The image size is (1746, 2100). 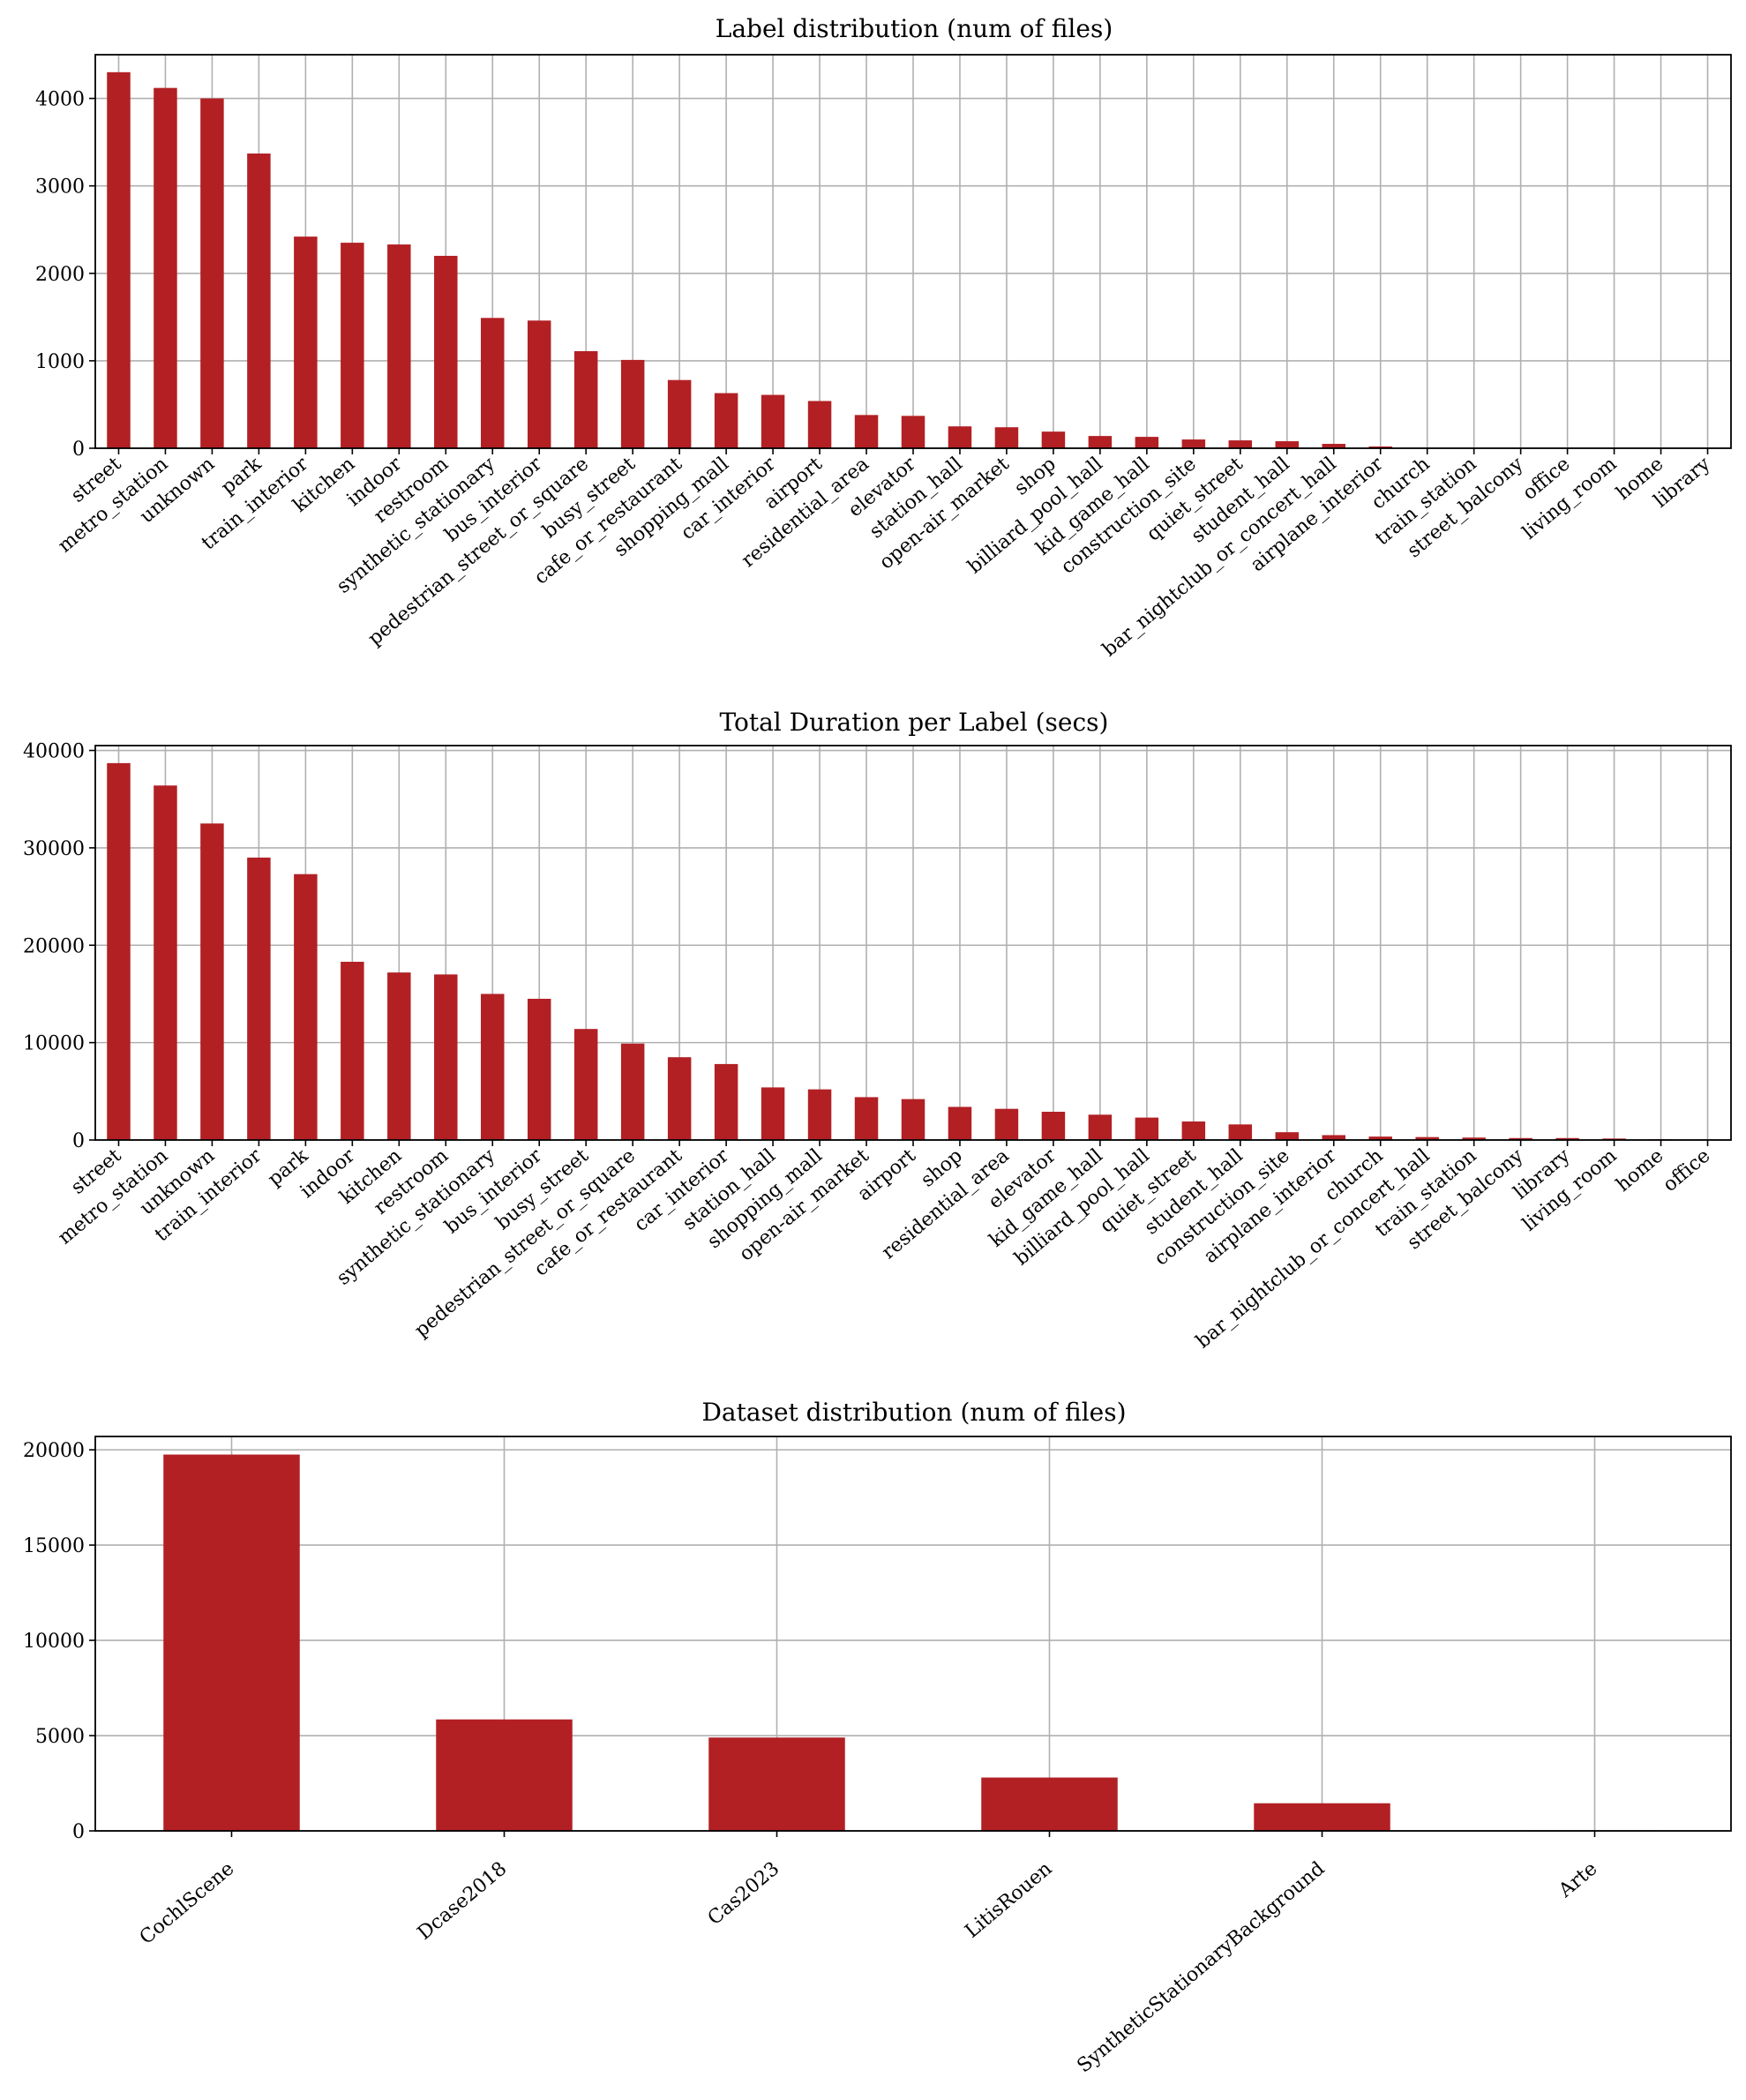 What do you see at coordinates (913, 1412) in the screenshot?
I see `chart-title: Dataset distribution (num of files)` at bounding box center [913, 1412].